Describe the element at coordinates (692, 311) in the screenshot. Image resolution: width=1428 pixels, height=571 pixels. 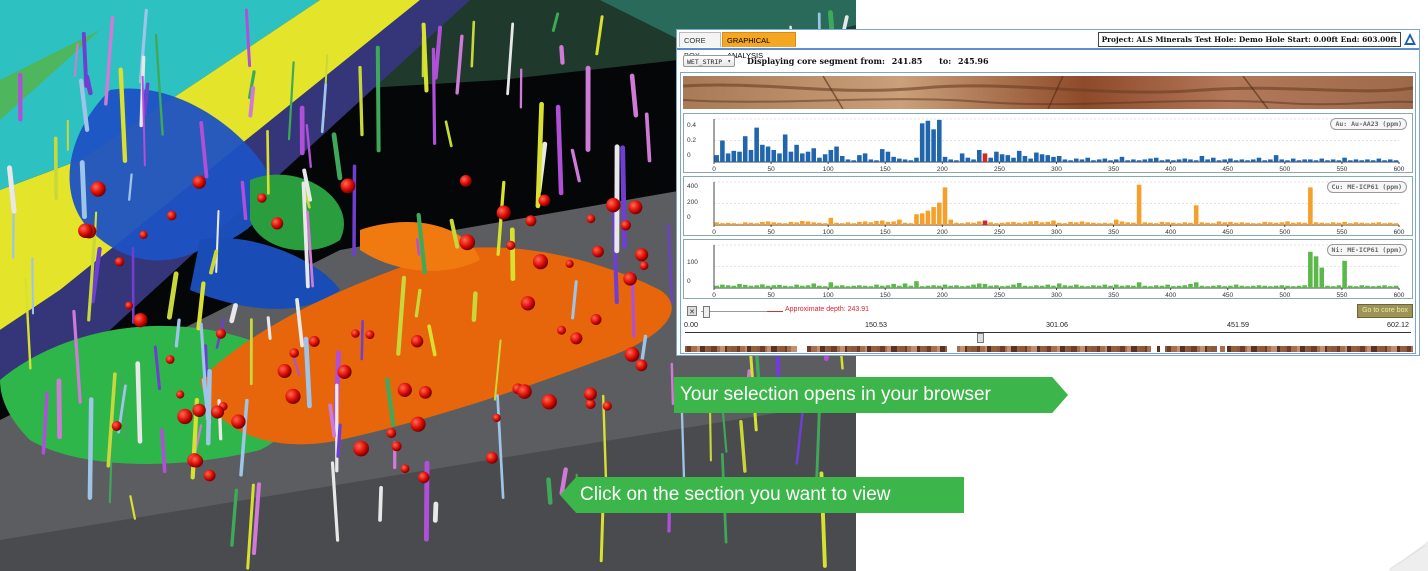
I see `close-icon: ✕` at that location.